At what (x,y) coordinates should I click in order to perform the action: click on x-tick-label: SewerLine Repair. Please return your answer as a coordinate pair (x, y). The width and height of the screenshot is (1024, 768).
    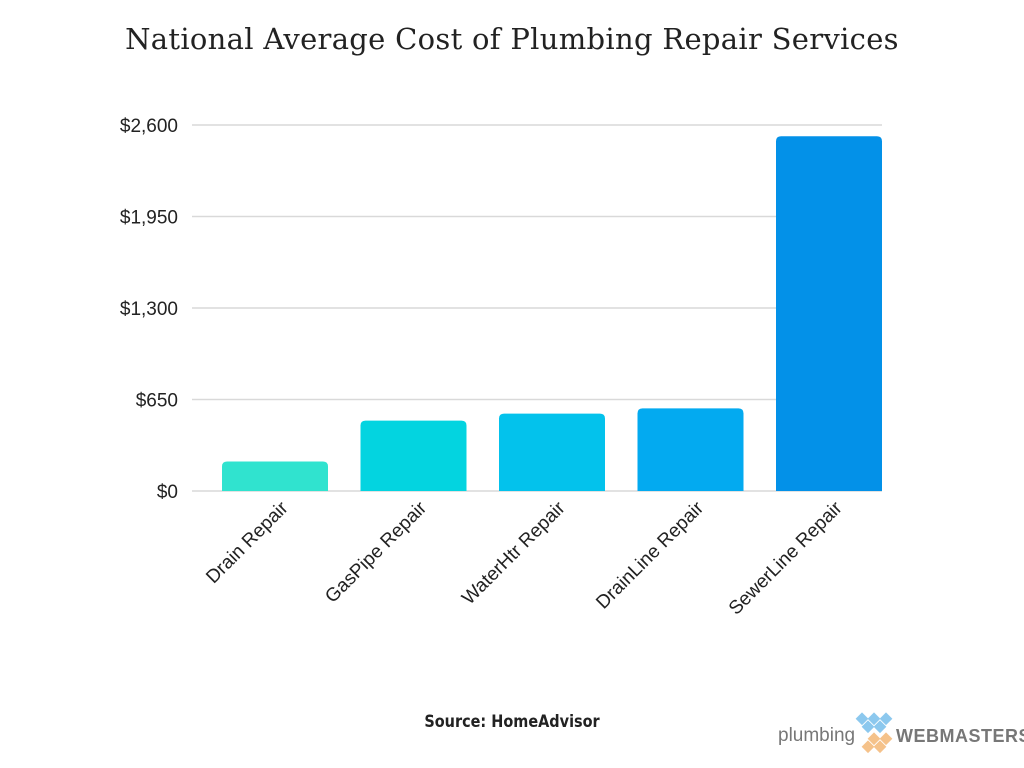
    Looking at the image, I should click on (786, 558).